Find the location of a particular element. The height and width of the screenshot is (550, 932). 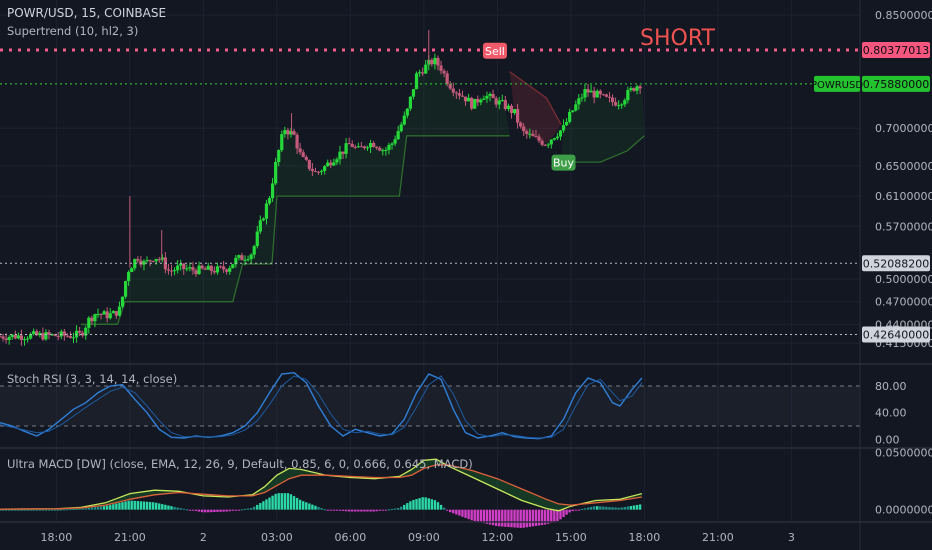

stoch-rsi-legend: Stoch RSI (3, 3, 14, 14, close) is located at coordinates (92, 379).